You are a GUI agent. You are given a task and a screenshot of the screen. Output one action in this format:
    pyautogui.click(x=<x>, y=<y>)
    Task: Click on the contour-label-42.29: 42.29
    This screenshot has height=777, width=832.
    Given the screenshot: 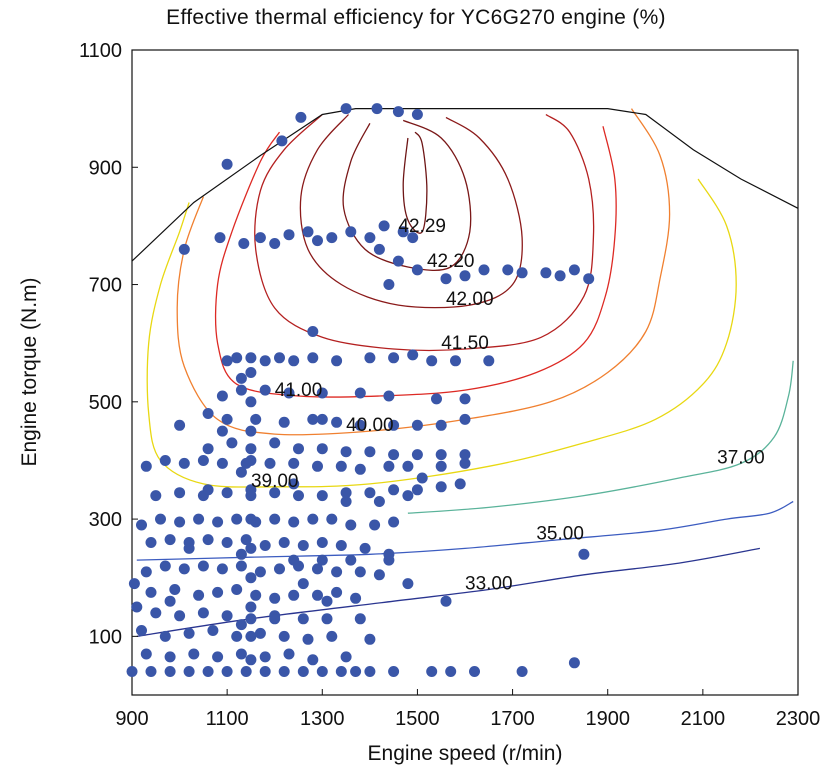 What is the action you would take?
    pyautogui.click(x=422, y=226)
    